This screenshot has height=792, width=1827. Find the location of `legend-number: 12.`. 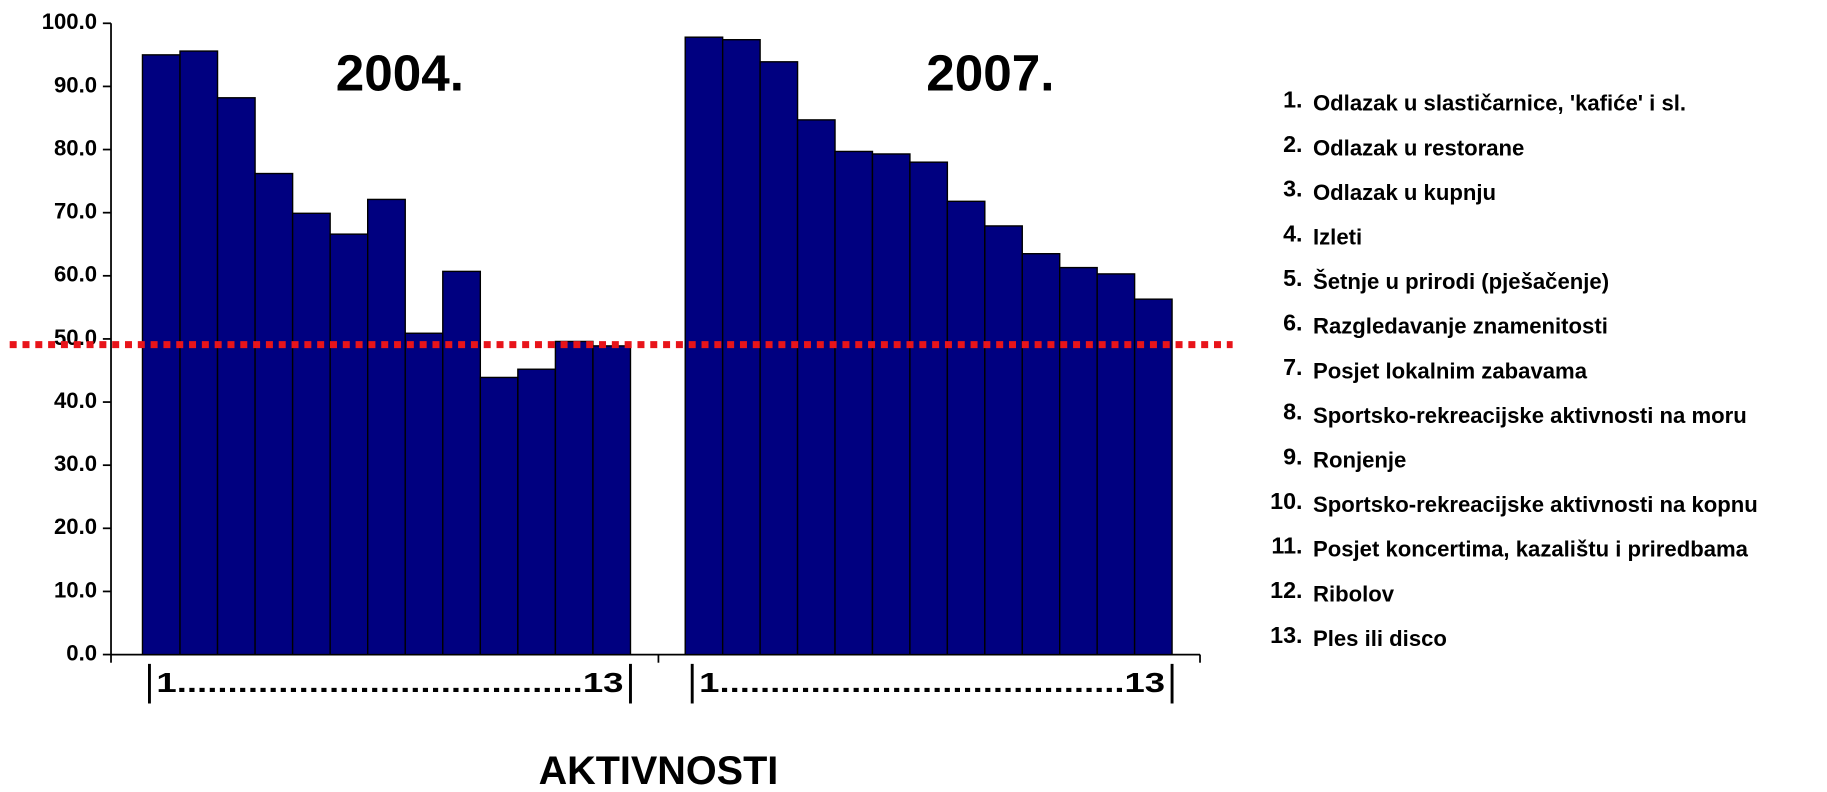

legend-number: 12. is located at coordinates (1286, 590).